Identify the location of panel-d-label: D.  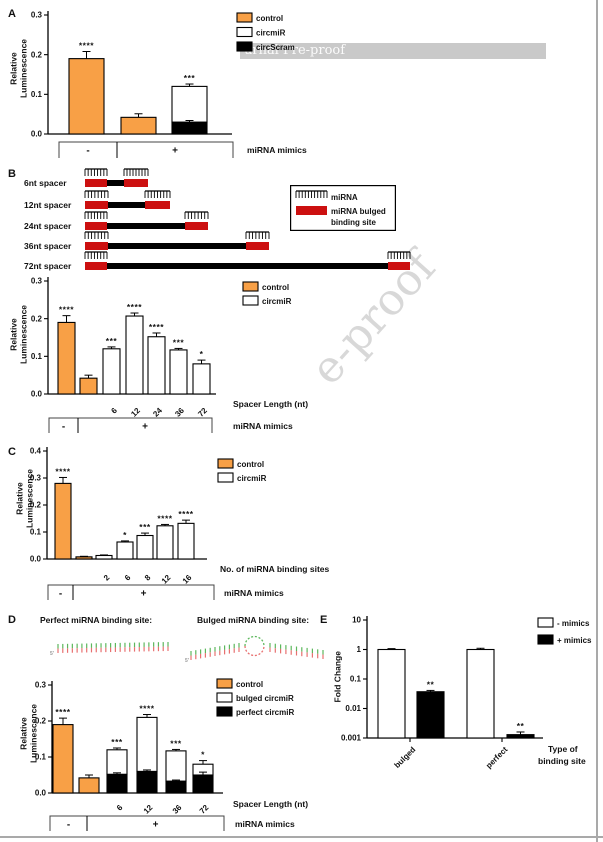
(12, 620).